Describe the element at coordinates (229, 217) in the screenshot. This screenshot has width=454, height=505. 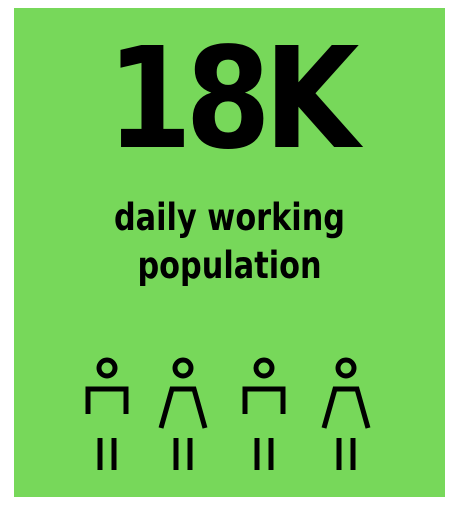
I see `stat-caption-line-1: daily working` at that location.